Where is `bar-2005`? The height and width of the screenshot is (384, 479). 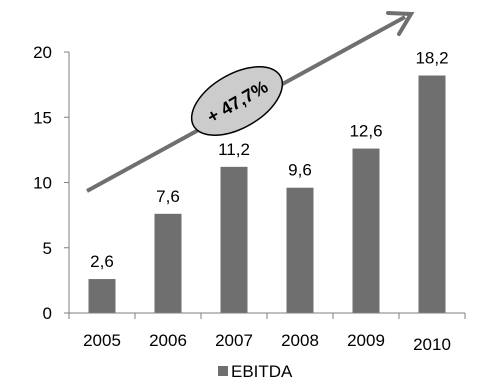 bar-2005 is located at coordinates (102, 296).